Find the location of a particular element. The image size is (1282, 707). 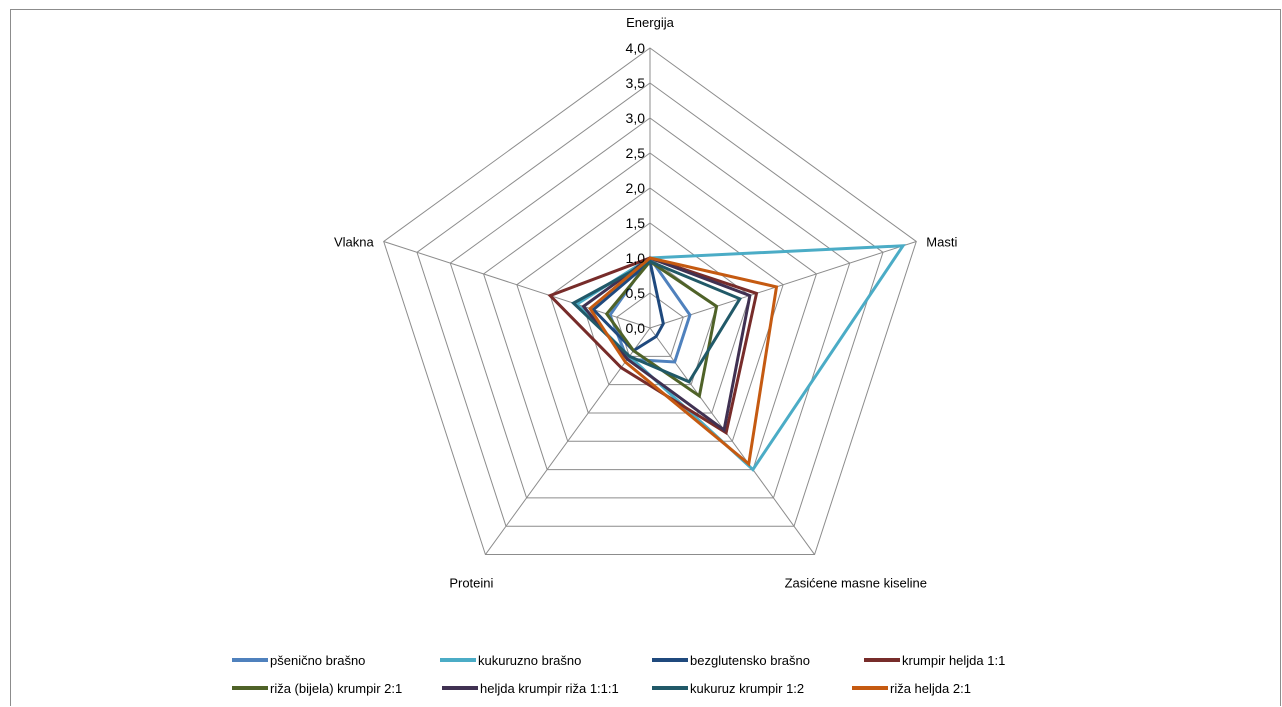

axis-label: Zasićene masne kiseline is located at coordinates (856, 583).